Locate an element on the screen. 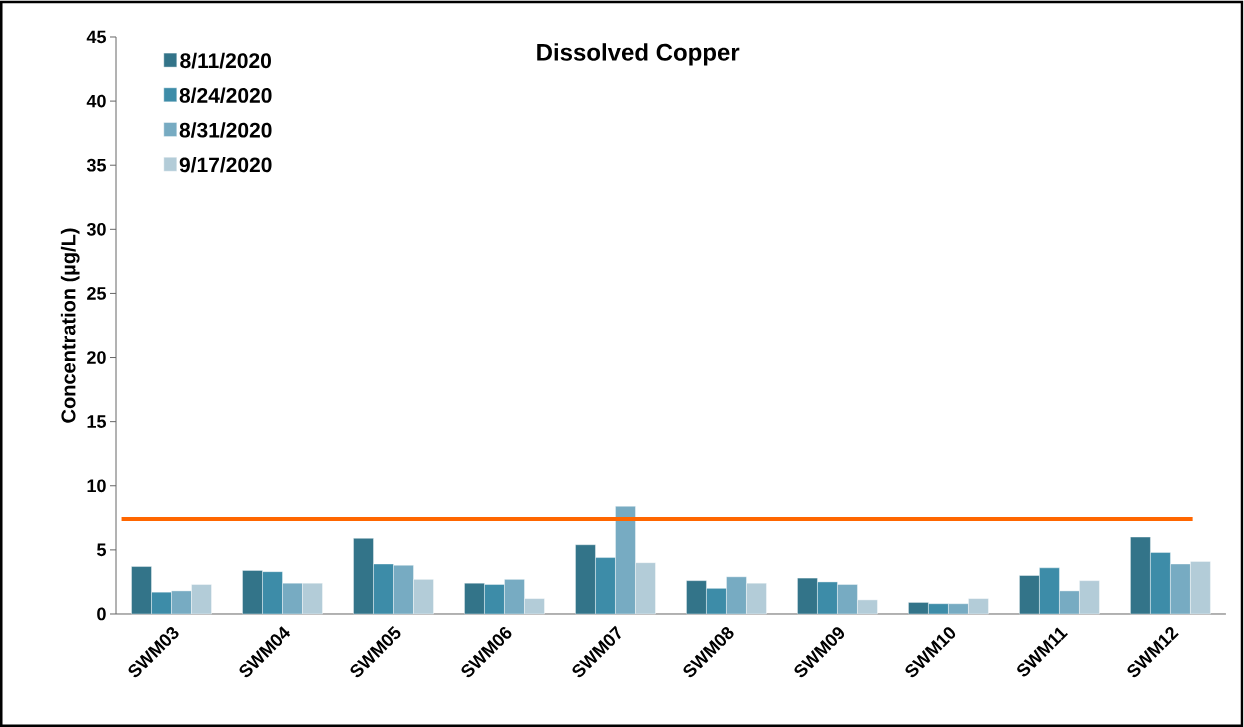  legend-label: 9/17/2020 is located at coordinates (225, 164).